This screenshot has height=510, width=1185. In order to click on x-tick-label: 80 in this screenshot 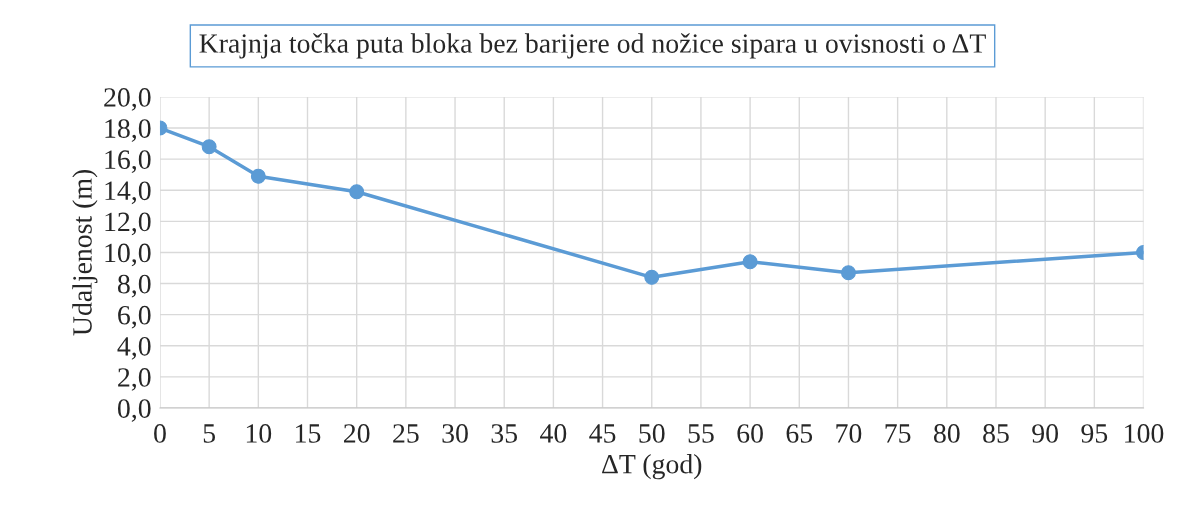, I will do `click(946, 433)`.